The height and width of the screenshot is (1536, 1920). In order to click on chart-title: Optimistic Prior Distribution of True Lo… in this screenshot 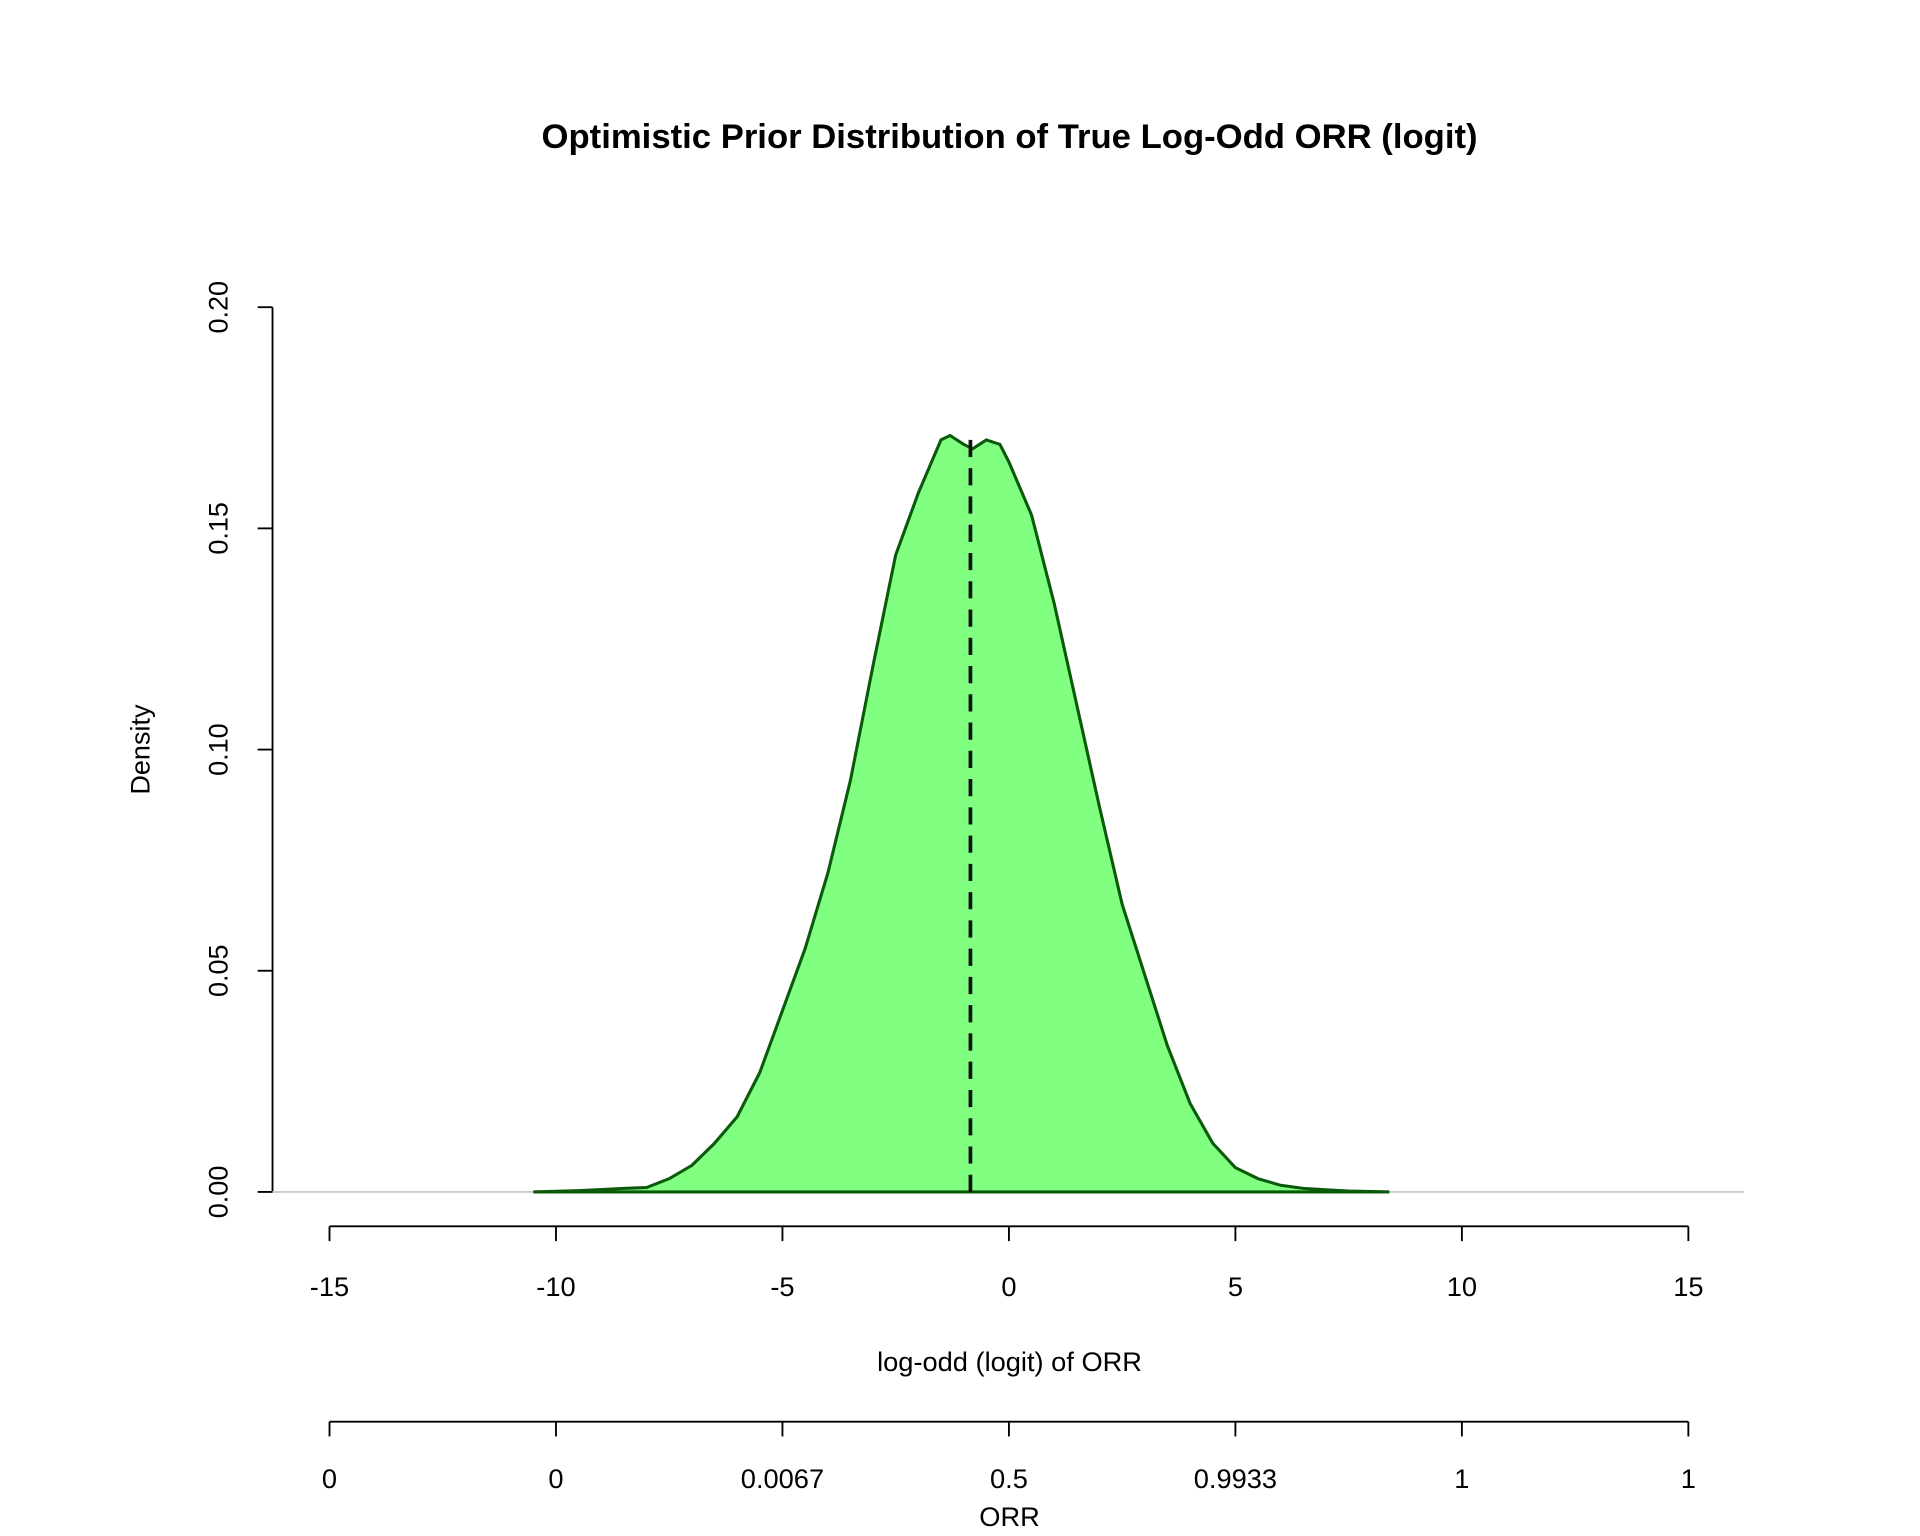, I will do `click(1010, 137)`.